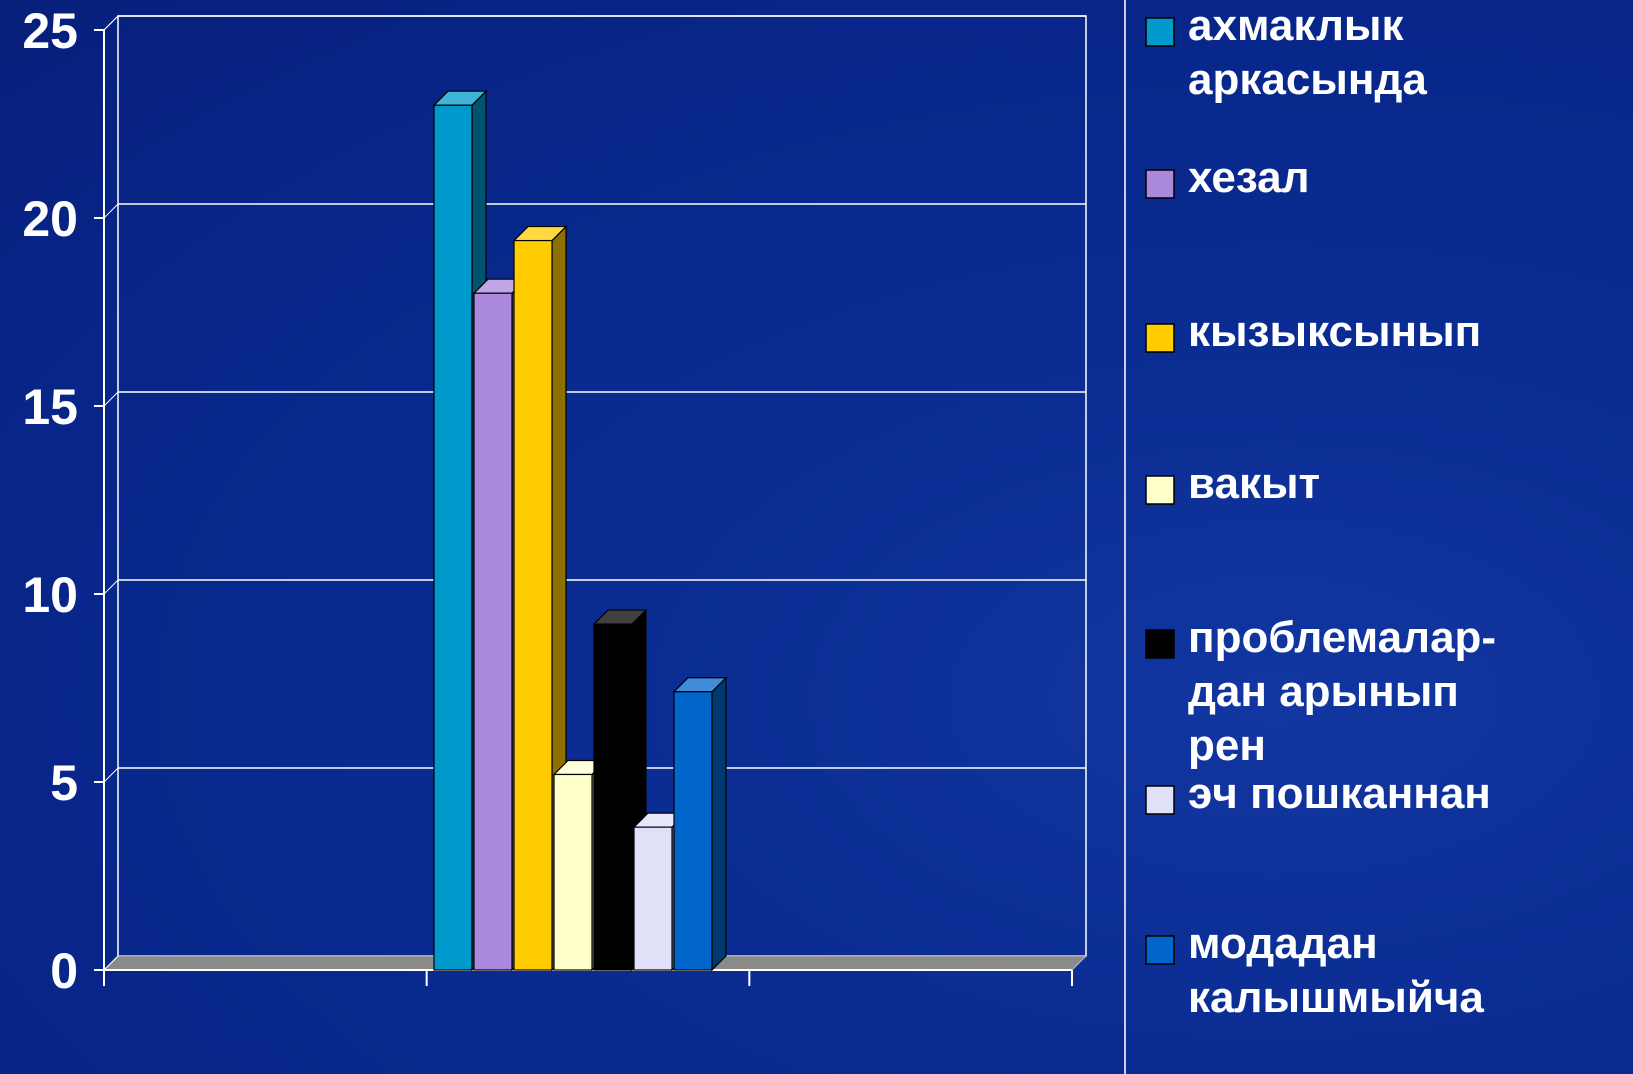  I want to click on y-tick-label: 25, so click(50, 31).